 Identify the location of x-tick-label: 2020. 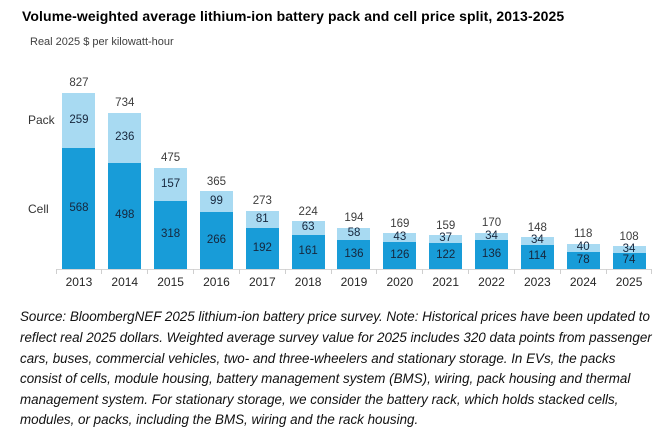
(400, 282).